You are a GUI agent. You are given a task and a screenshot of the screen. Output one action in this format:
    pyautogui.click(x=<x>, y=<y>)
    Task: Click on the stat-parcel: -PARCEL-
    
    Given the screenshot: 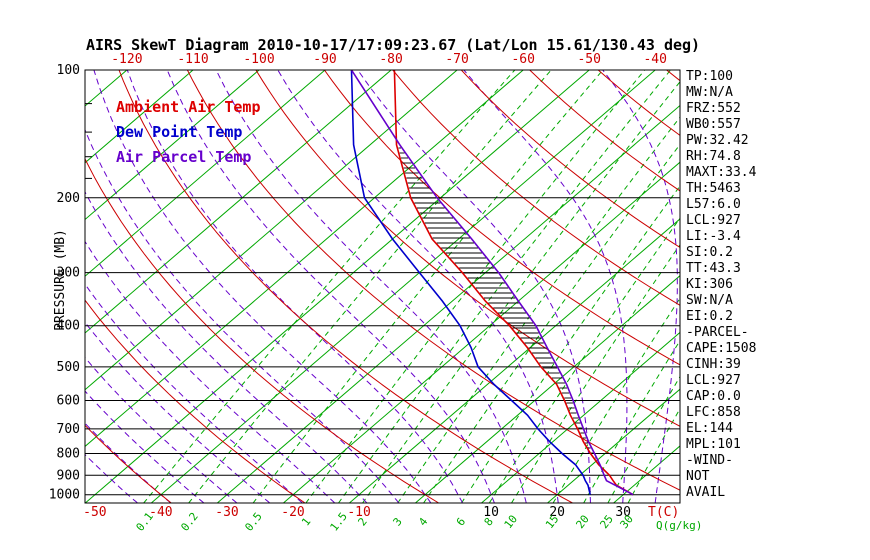 What is the action you would take?
    pyautogui.click(x=717, y=332)
    